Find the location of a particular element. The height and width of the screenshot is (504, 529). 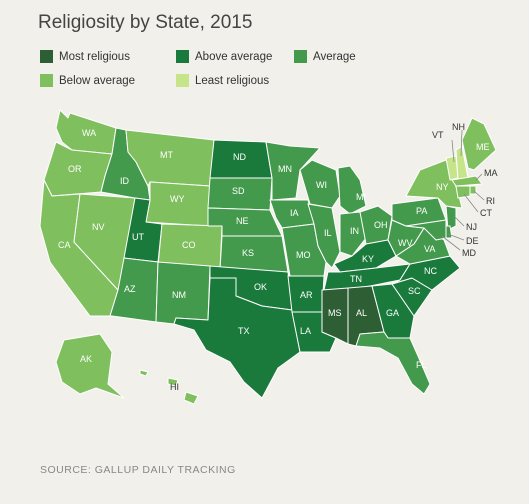

state-CT is located at coordinates (463, 192).